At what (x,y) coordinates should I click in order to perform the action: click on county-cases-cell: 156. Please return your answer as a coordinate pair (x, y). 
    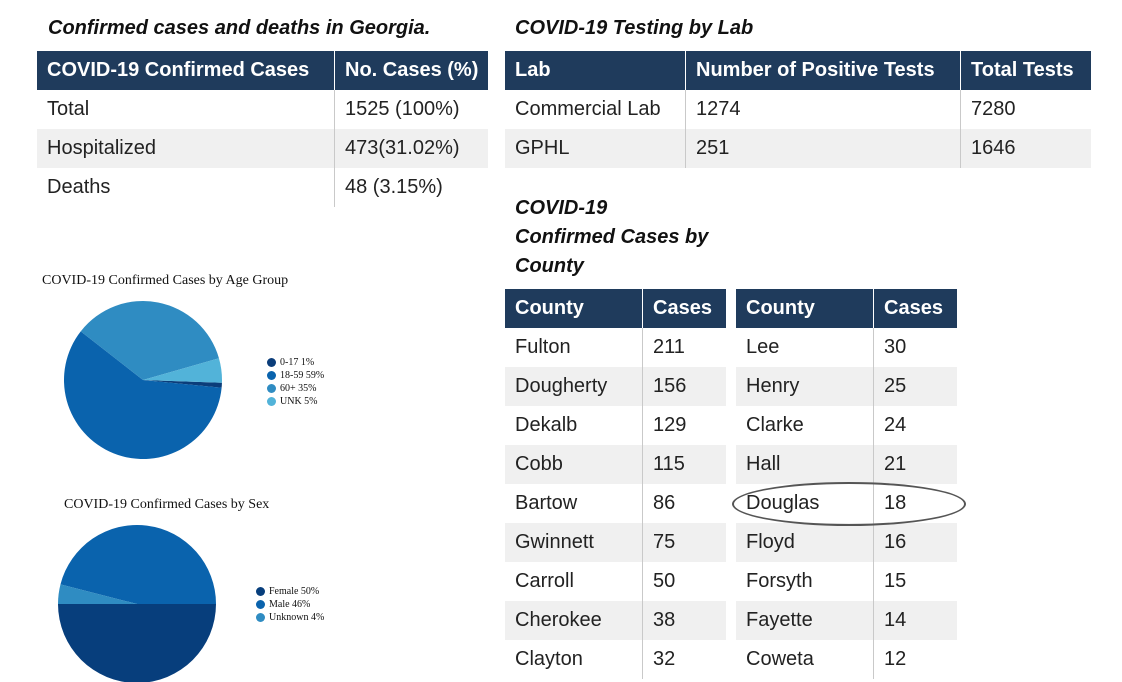
    Looking at the image, I should click on (684, 386).